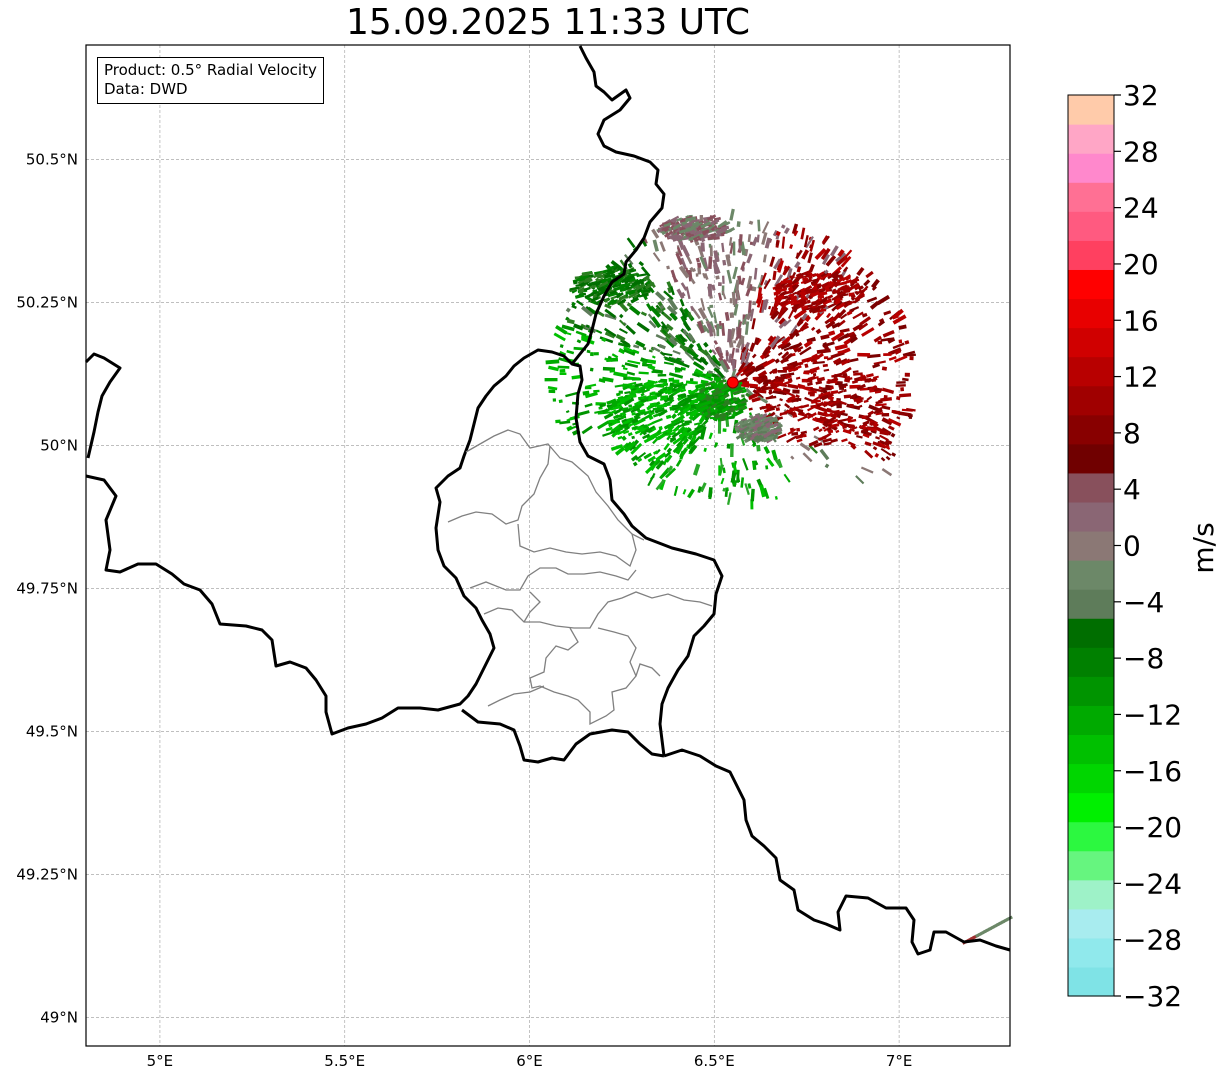 Image resolution: width=1225 pixels, height=1081 pixels. What do you see at coordinates (1152, 827) in the screenshot?
I see `colorbar-tick-label: −20` at bounding box center [1152, 827].